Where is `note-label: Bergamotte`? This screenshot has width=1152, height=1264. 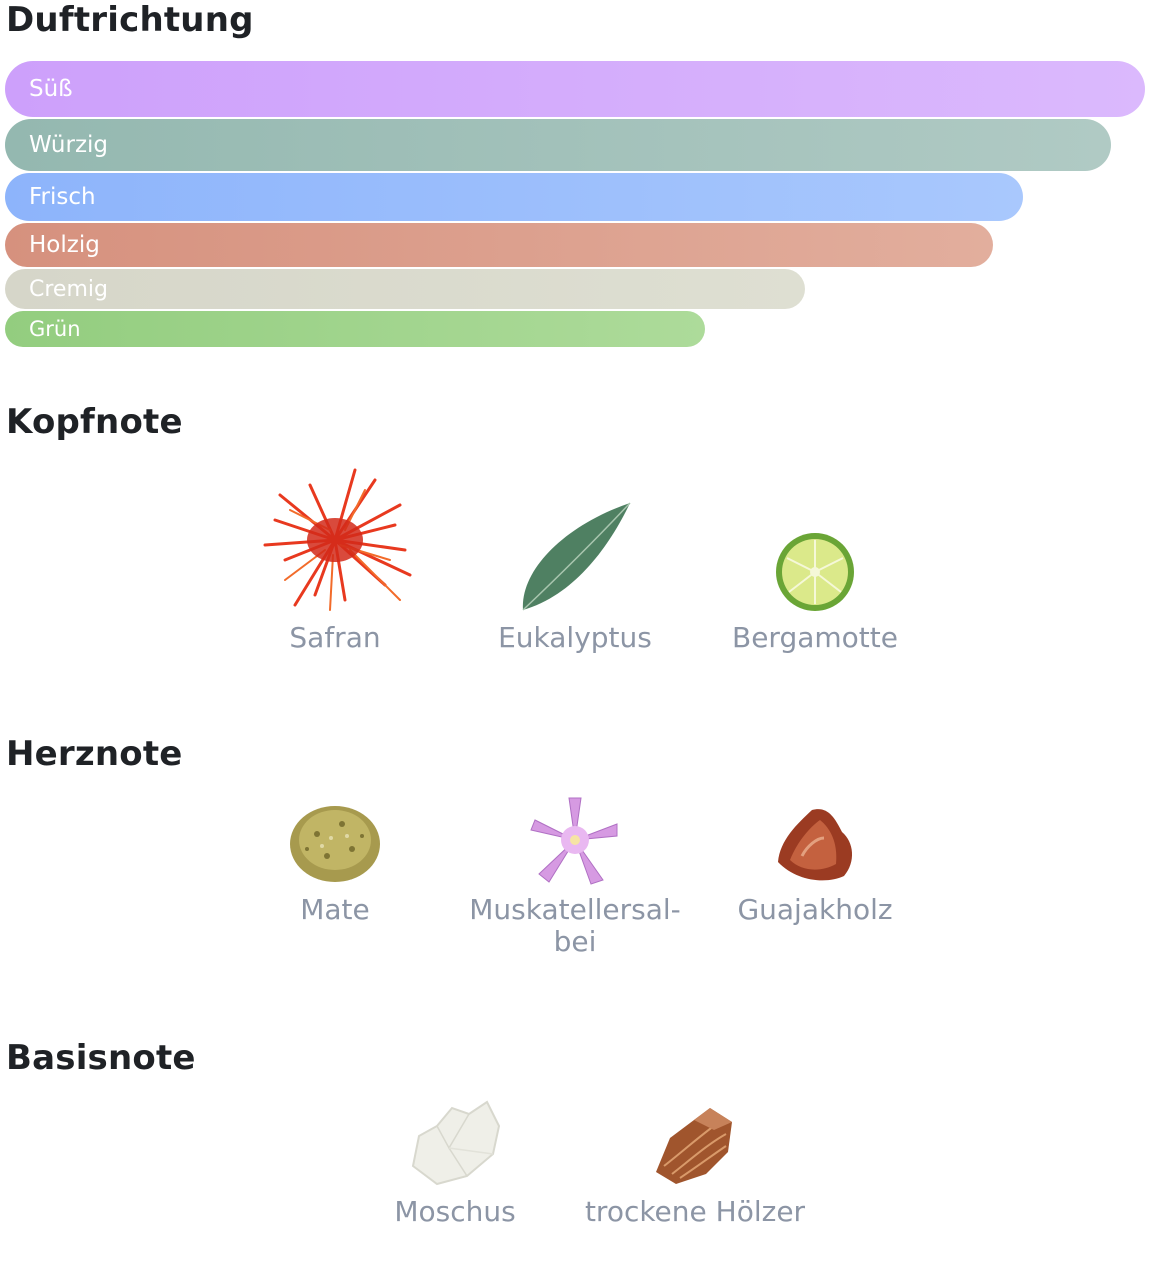 note-label: Bergamotte is located at coordinates (815, 637).